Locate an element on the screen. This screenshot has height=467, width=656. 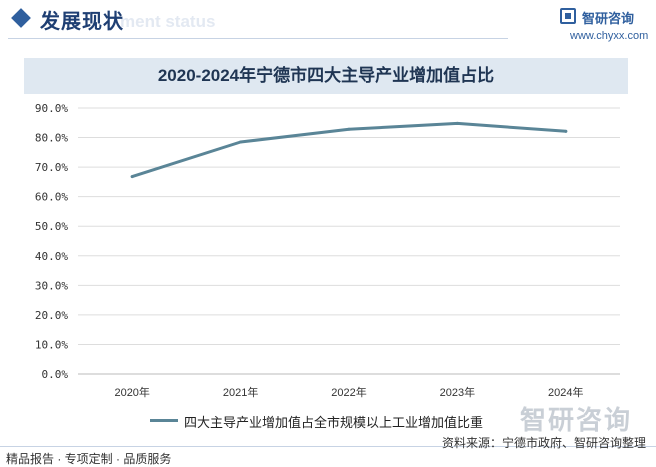
header-divider is located at coordinates (258, 38).